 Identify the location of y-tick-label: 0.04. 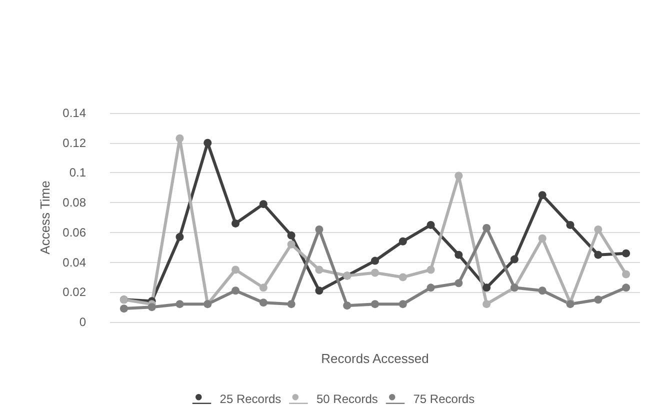
(74, 262).